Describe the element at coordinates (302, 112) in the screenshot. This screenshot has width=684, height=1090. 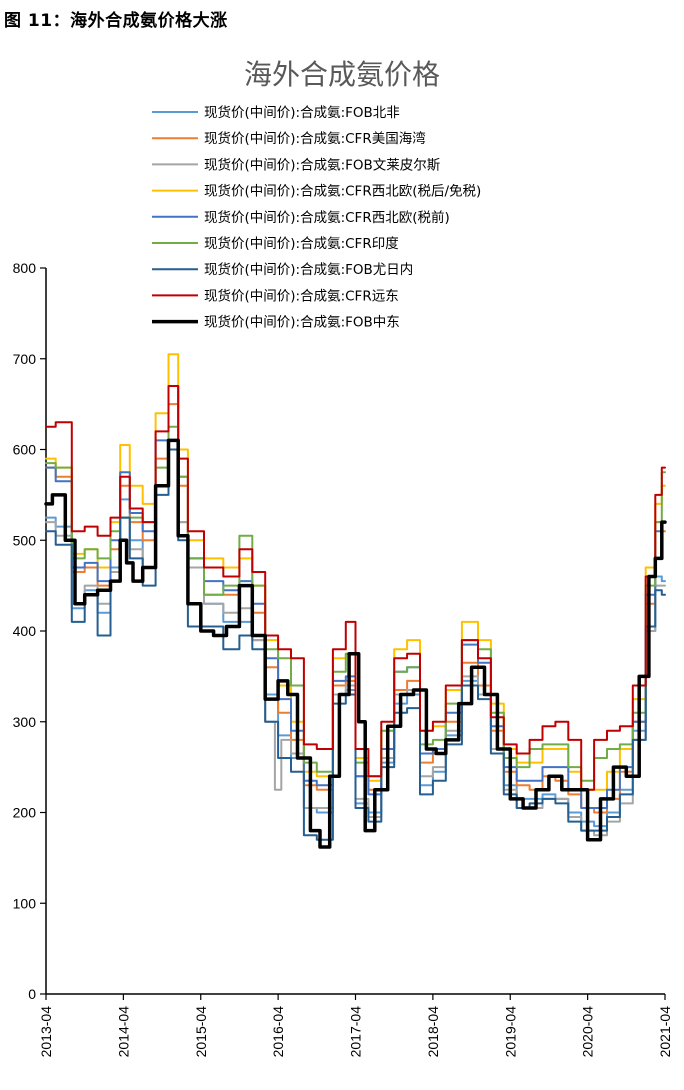
I see `legend-label-1: 现货价(中间价):合成氨:FOB北非` at that location.